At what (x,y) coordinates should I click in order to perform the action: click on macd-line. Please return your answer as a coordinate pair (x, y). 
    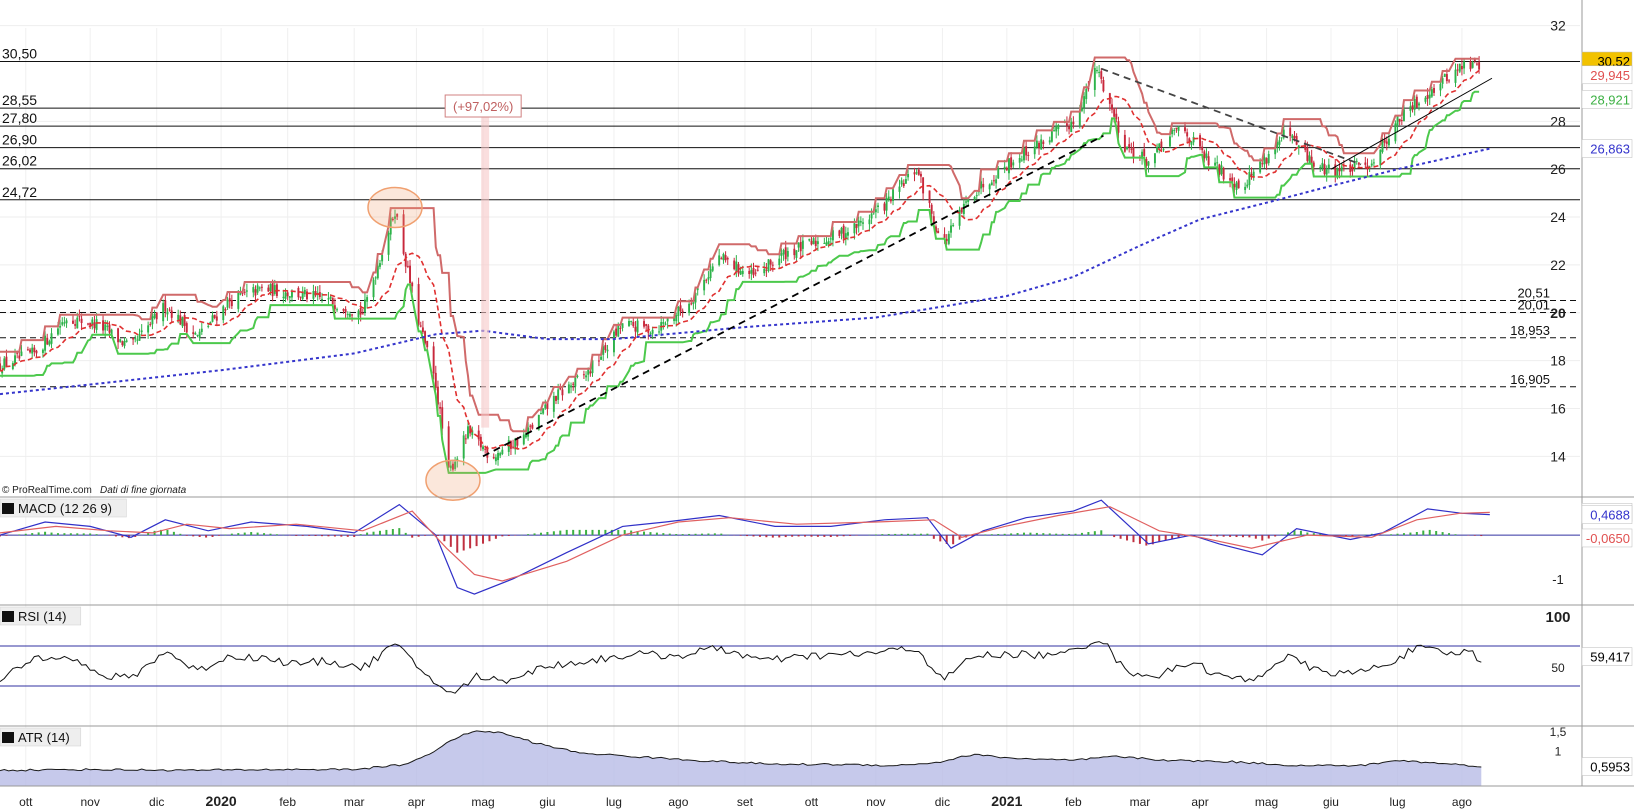
    Looking at the image, I should click on (745, 547).